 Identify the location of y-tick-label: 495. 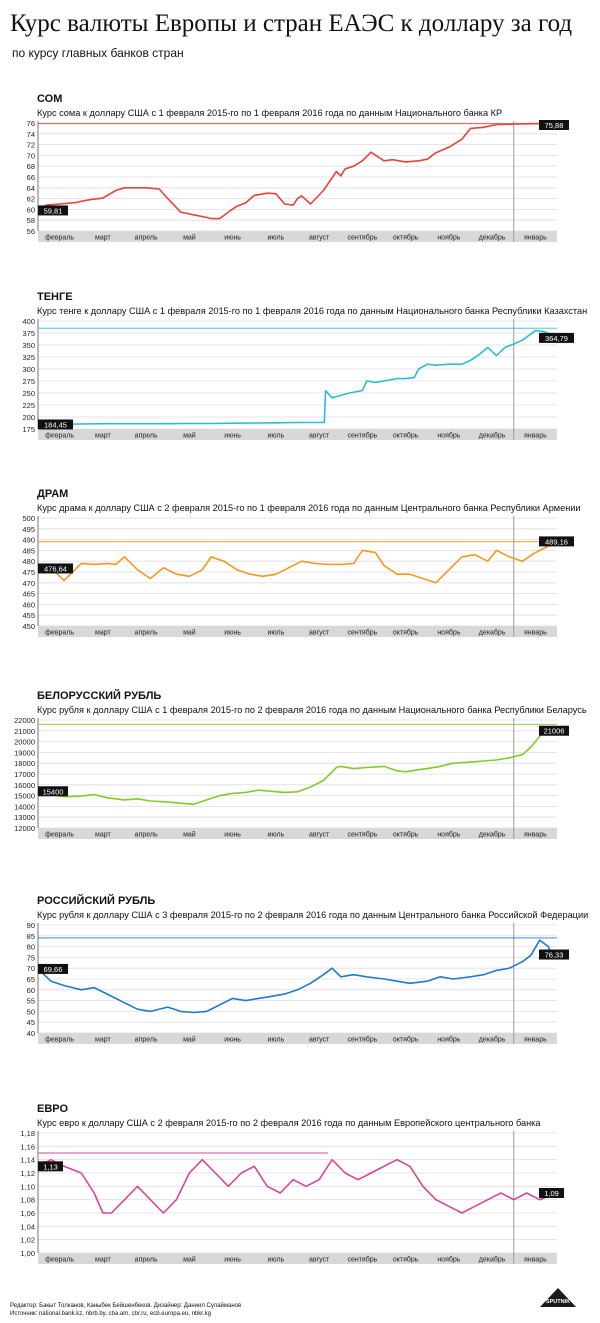
(28, 529).